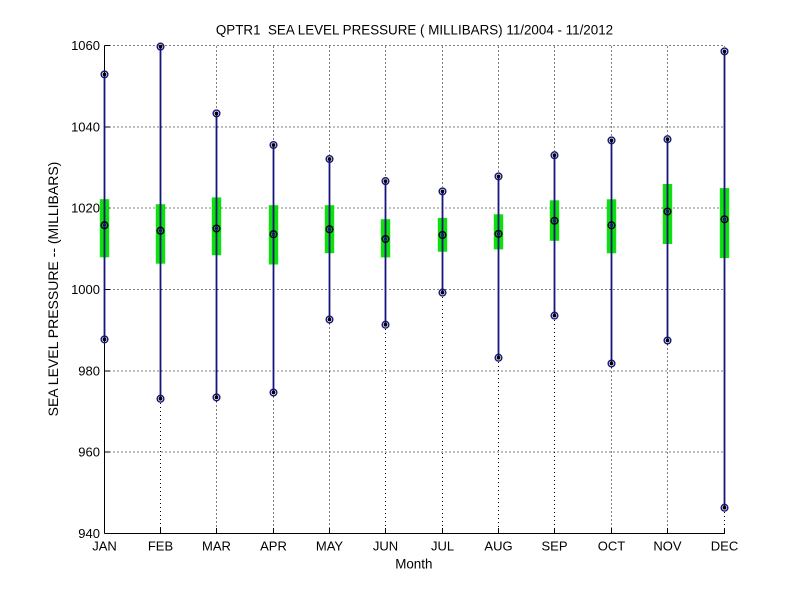 The height and width of the screenshot is (600, 800). I want to click on svg-text: 1020, so click(85, 208).